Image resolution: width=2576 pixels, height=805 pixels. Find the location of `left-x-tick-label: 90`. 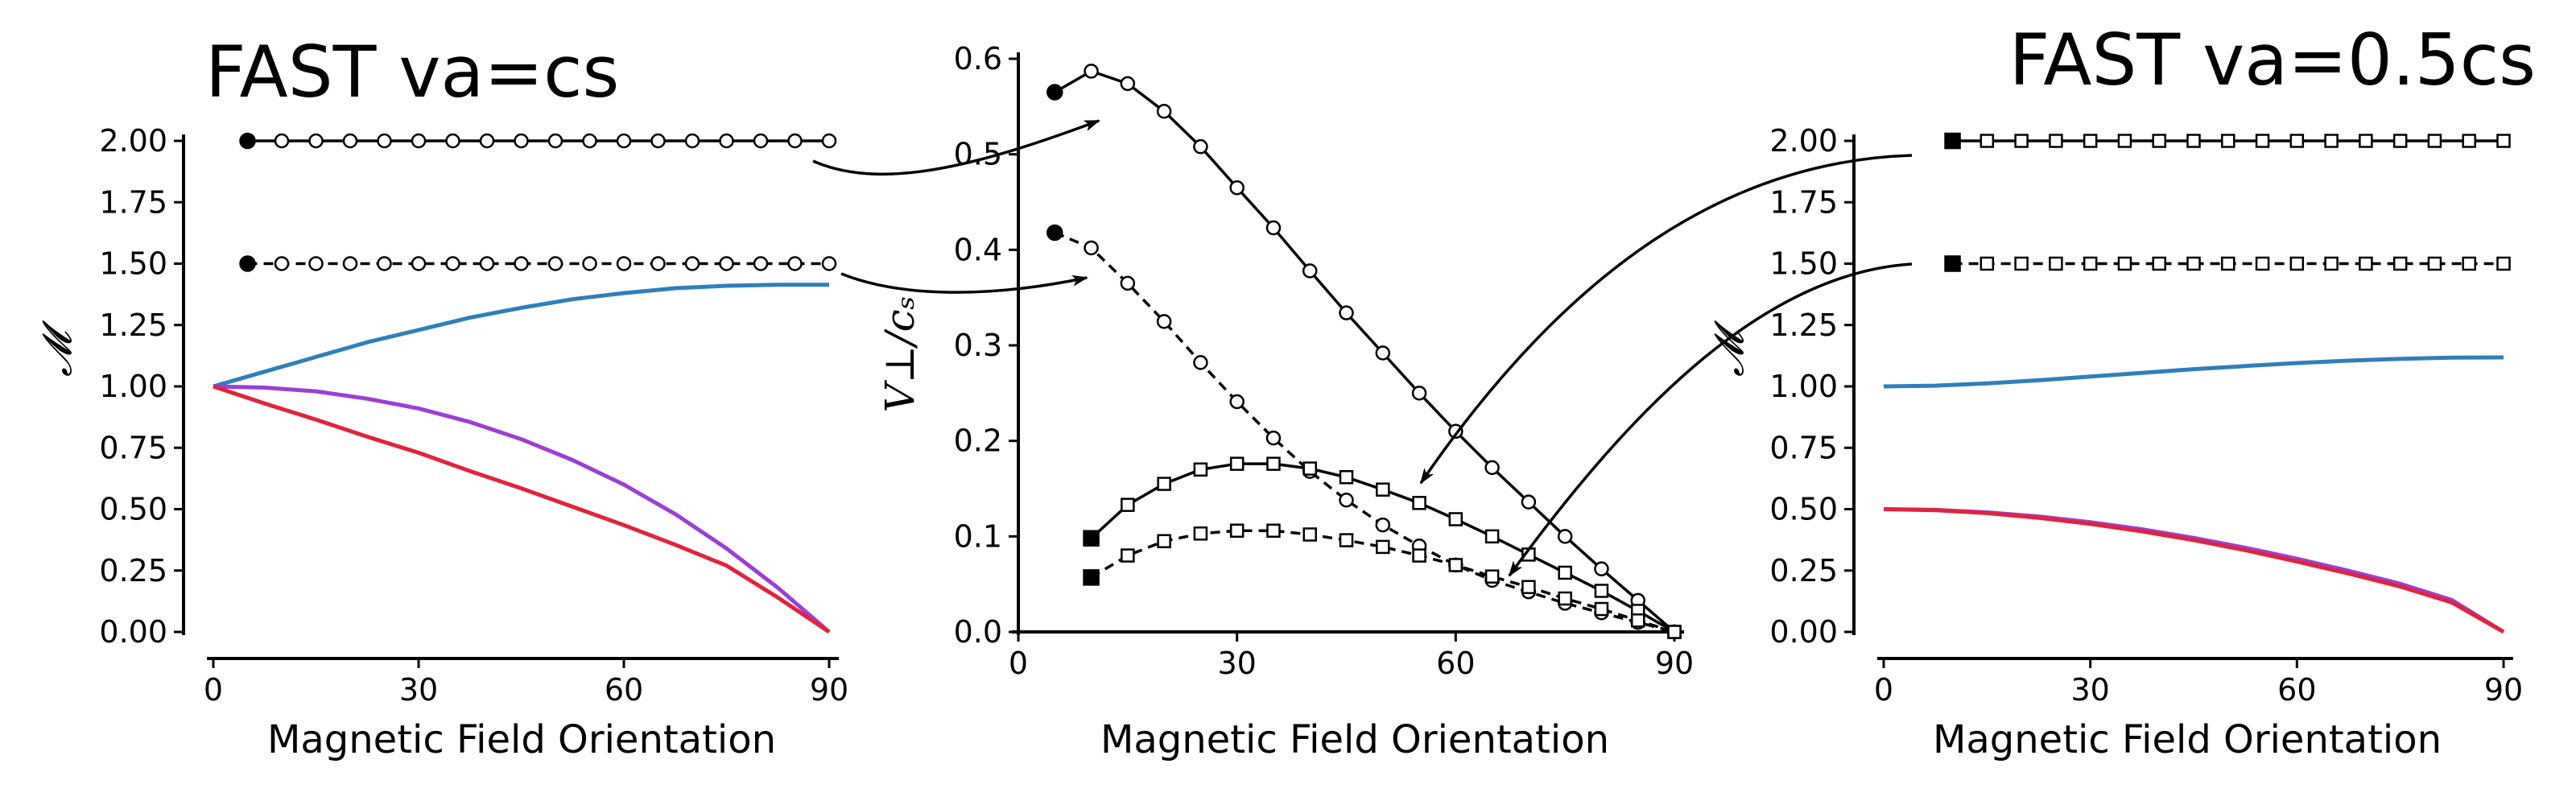

left-x-tick-label: 90 is located at coordinates (829, 690).